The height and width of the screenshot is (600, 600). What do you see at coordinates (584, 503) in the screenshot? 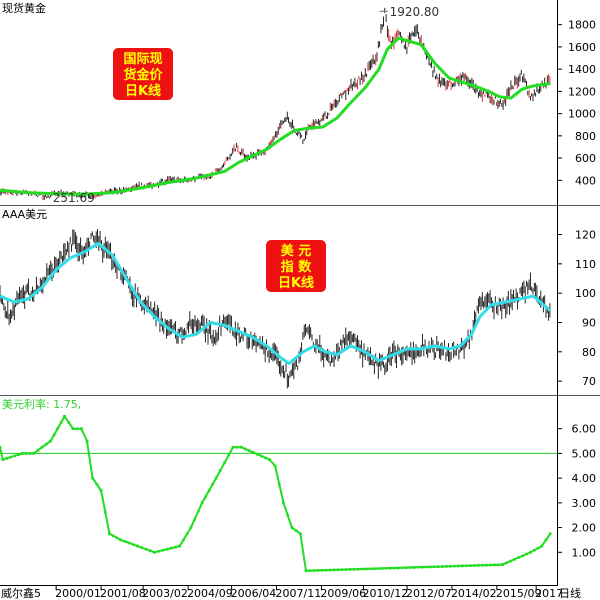
I see `y-tick-label: 3.00` at bounding box center [584, 503].